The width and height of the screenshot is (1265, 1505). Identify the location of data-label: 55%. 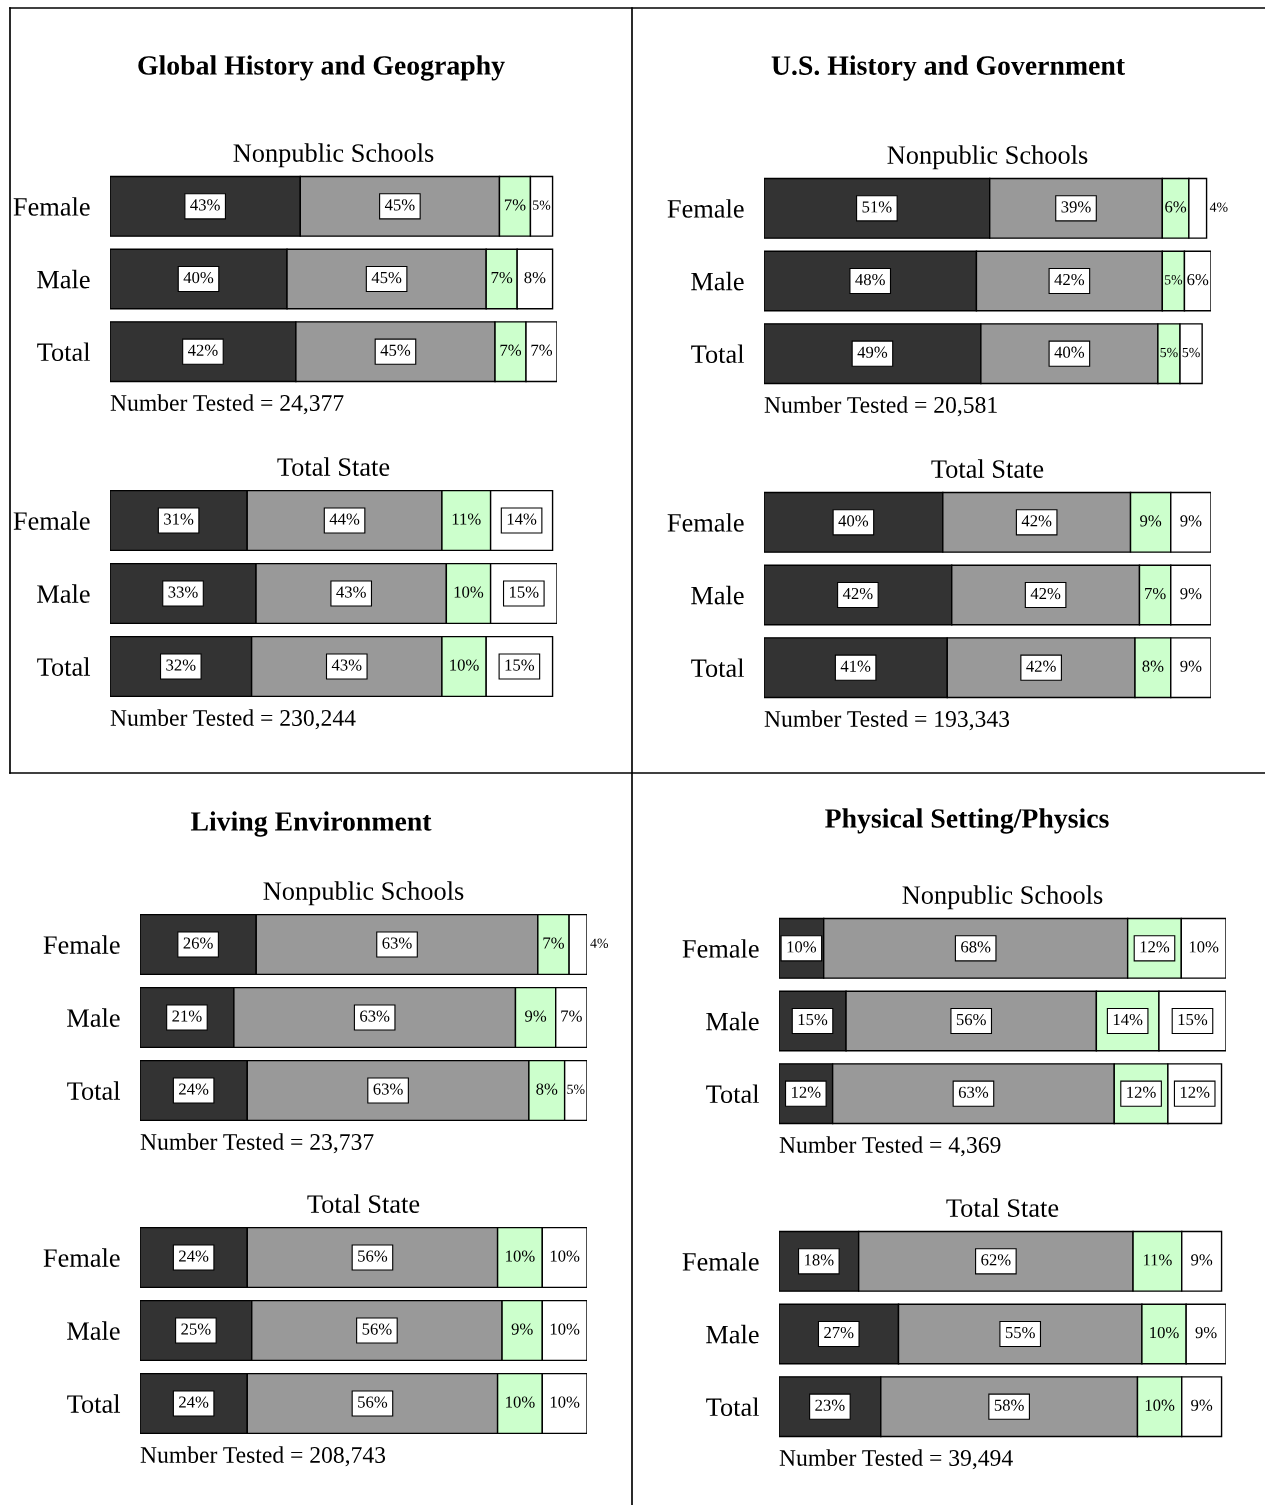
(1020, 1332).